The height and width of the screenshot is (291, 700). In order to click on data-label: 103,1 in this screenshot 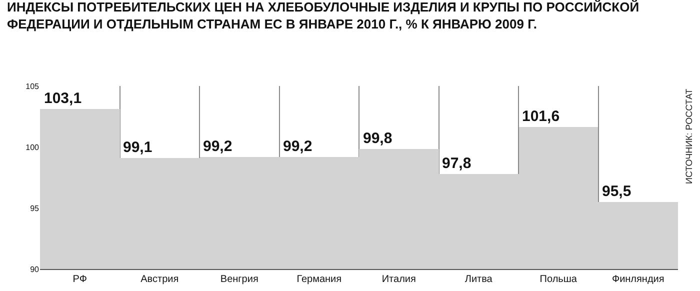, I will do `click(63, 98)`.